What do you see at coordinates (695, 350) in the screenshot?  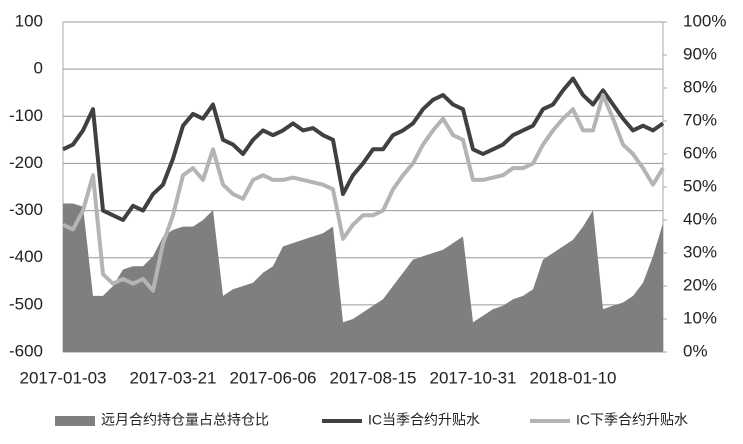 I see `y2-tick-label: 0%` at bounding box center [695, 350].